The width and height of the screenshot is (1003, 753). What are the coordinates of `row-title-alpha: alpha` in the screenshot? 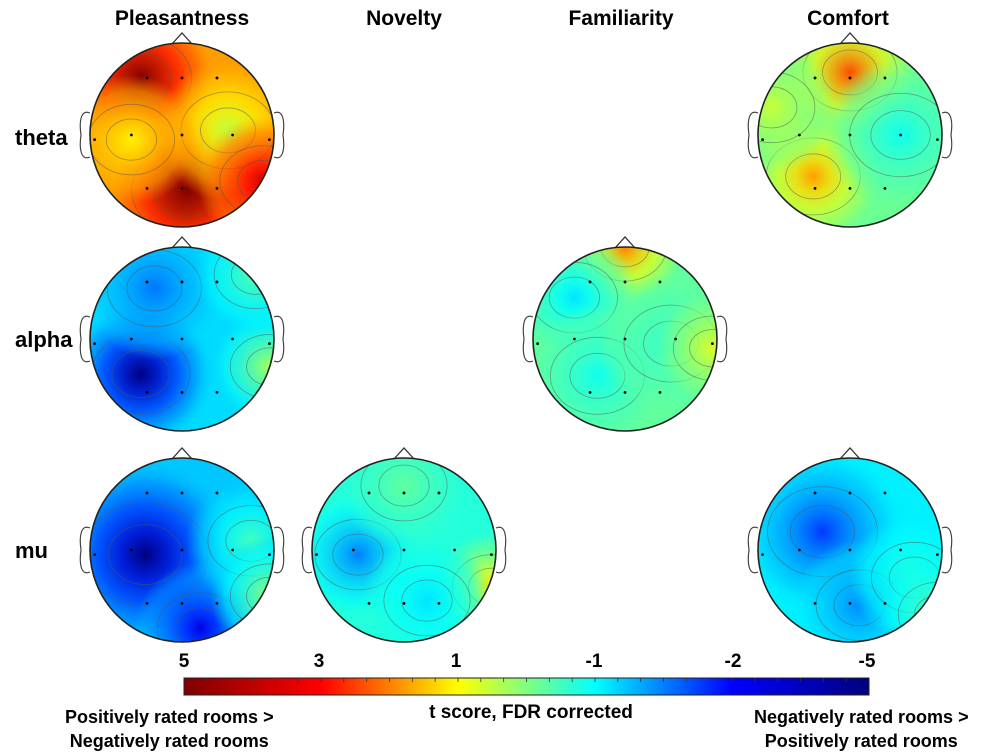 It's located at (44, 339).